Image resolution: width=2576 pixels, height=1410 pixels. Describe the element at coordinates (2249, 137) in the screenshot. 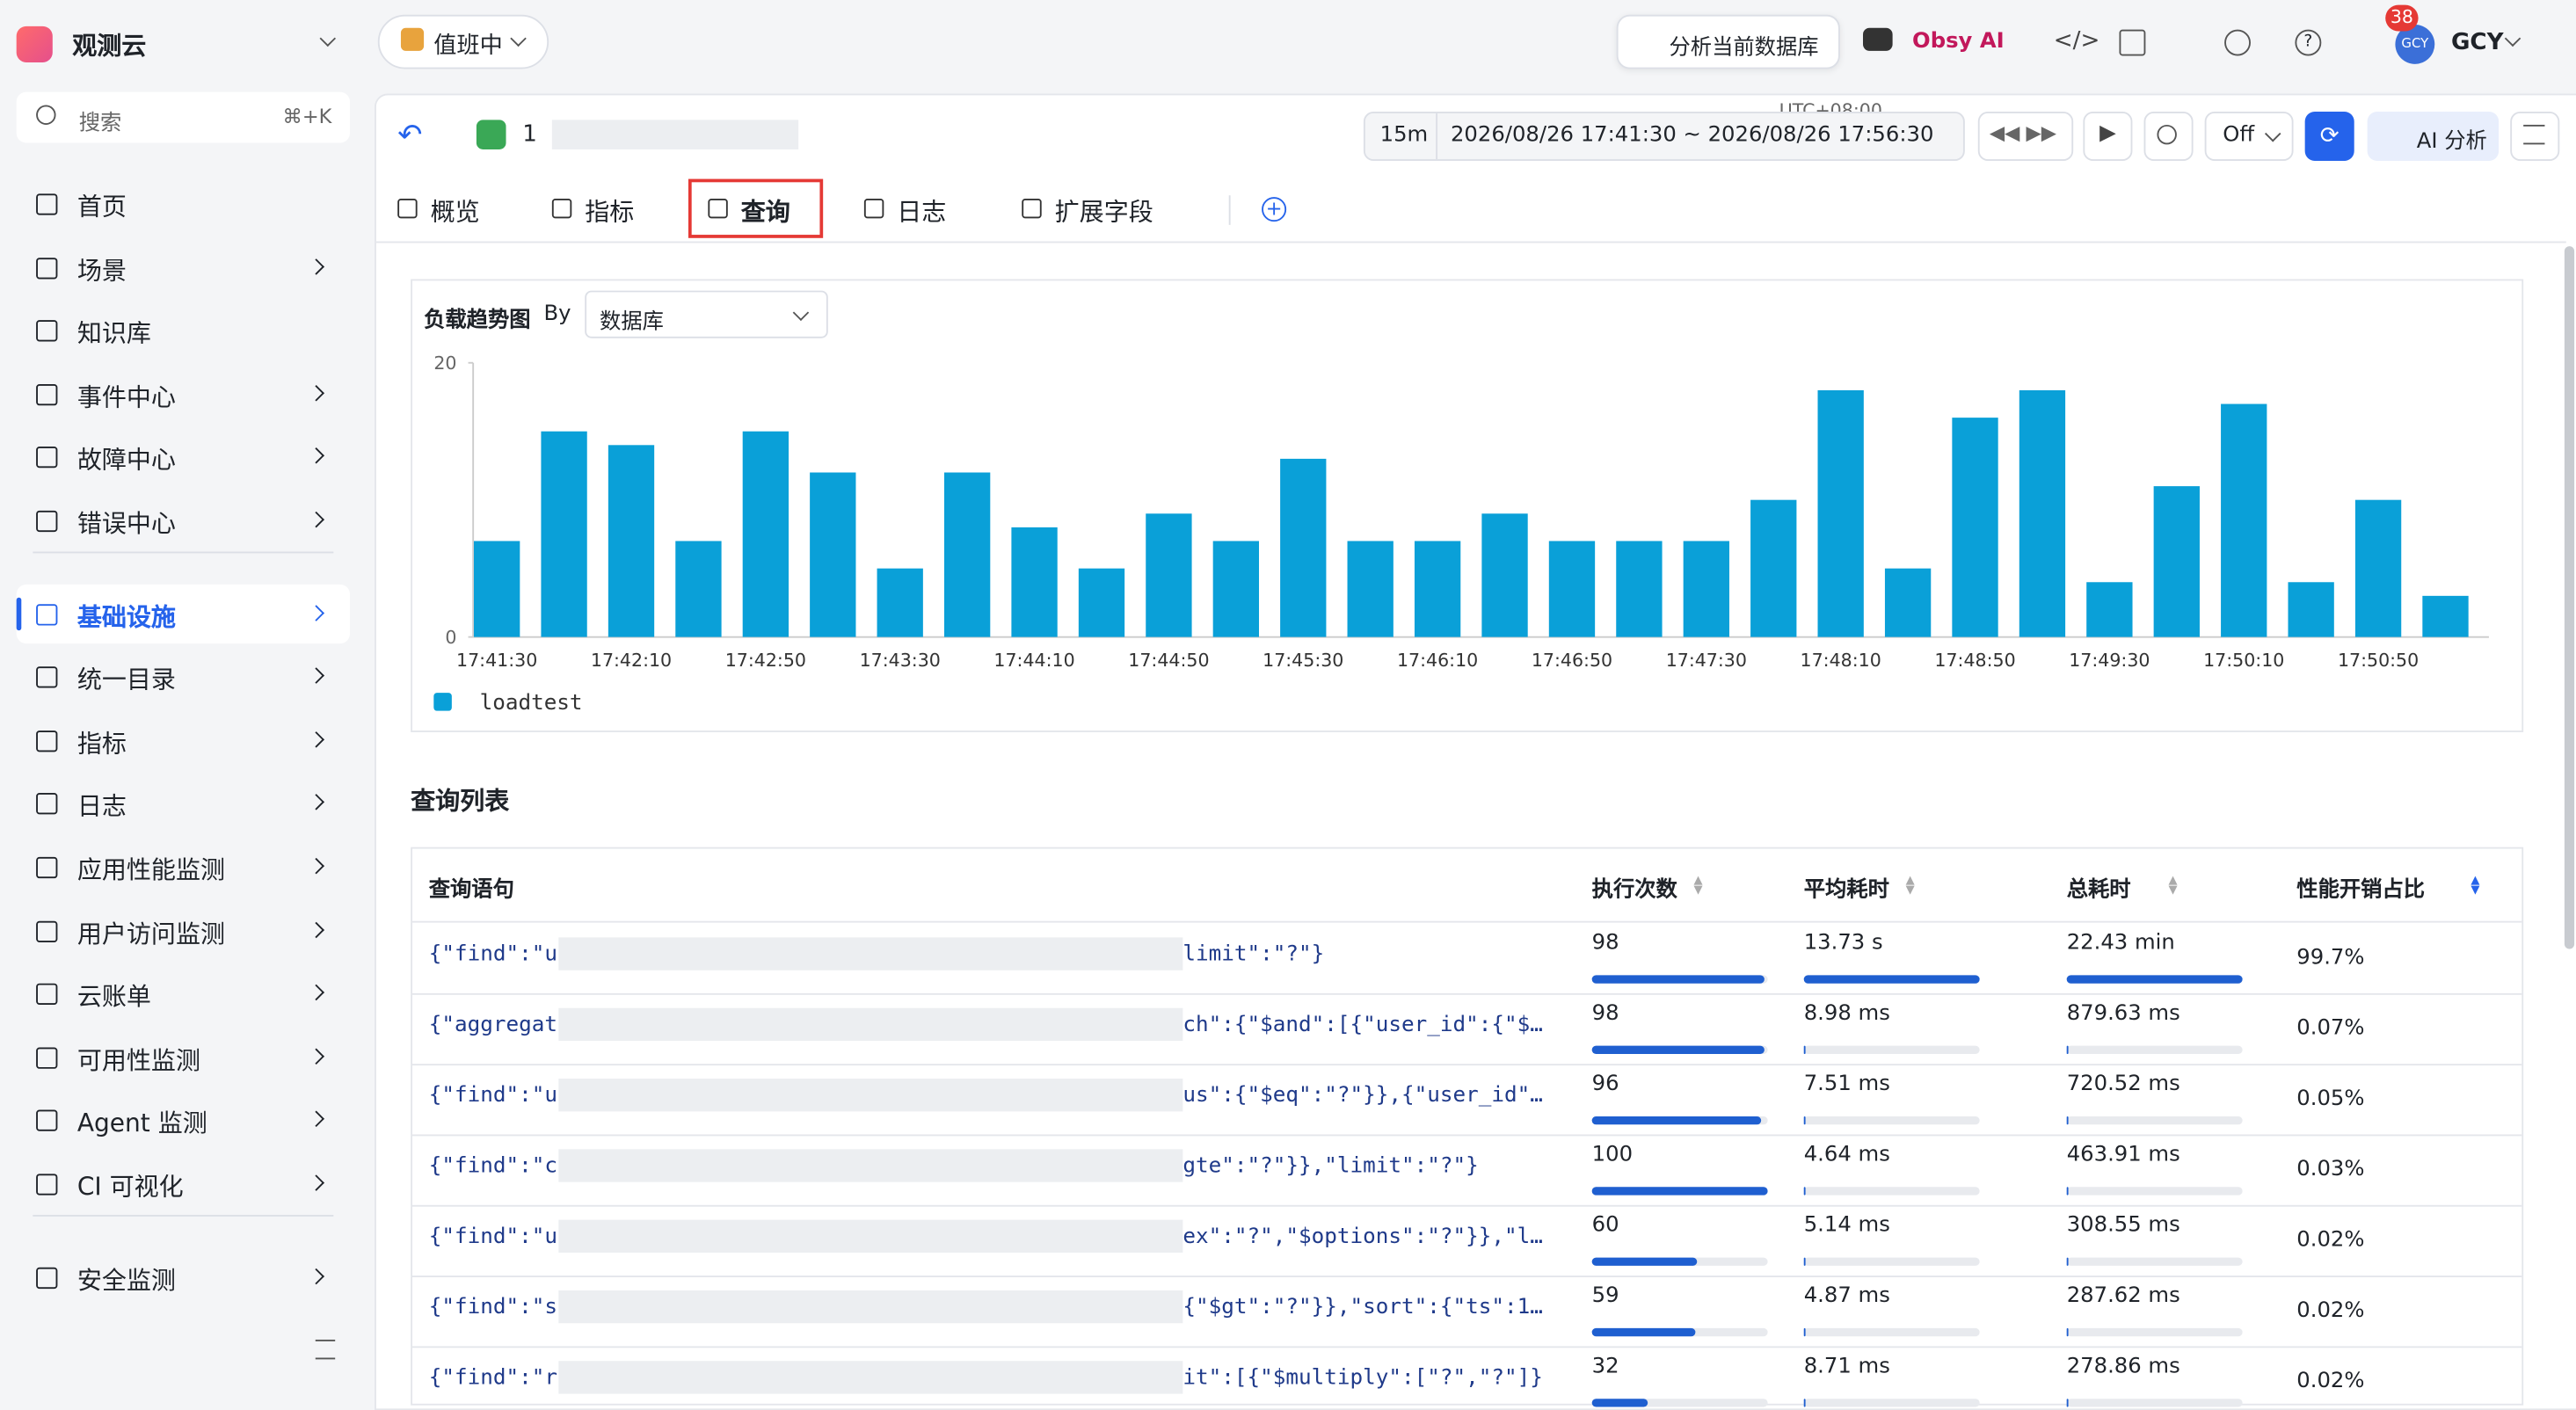

I see `refresh-select` at that location.